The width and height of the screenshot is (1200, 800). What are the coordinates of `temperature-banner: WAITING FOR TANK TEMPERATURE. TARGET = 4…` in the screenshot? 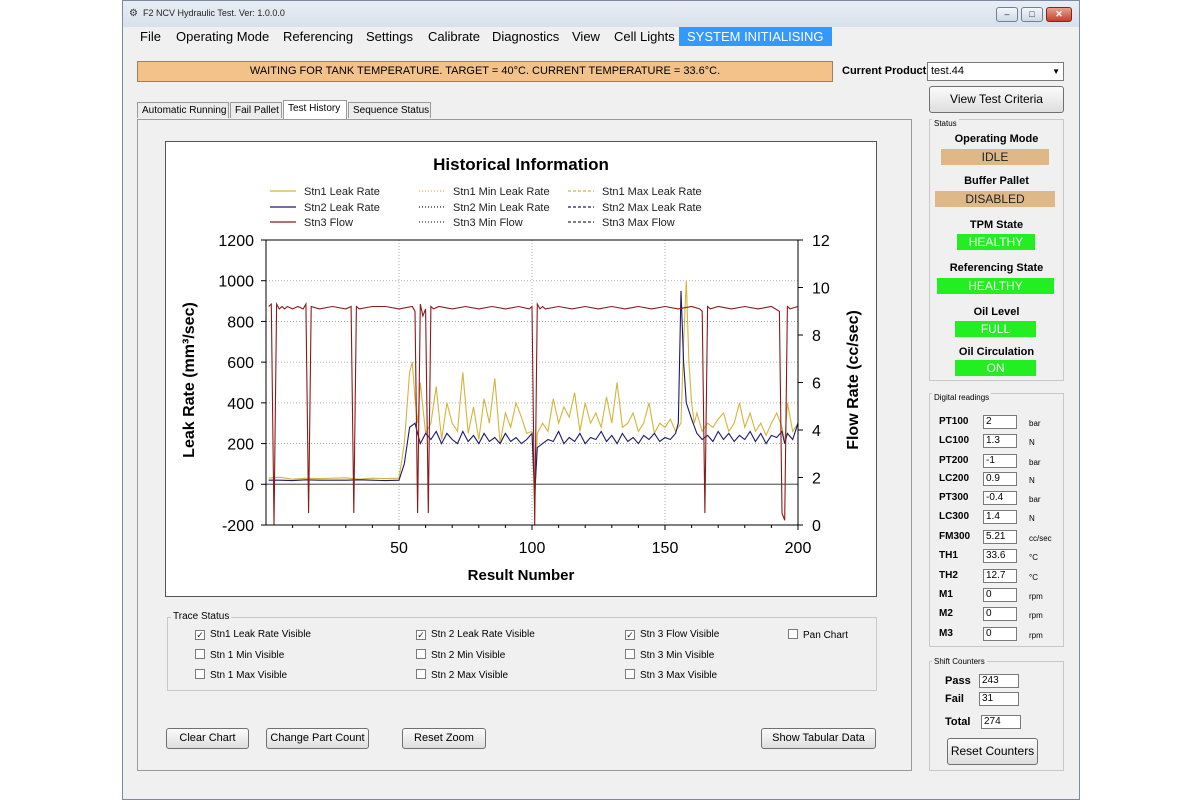 It's located at (485, 71).